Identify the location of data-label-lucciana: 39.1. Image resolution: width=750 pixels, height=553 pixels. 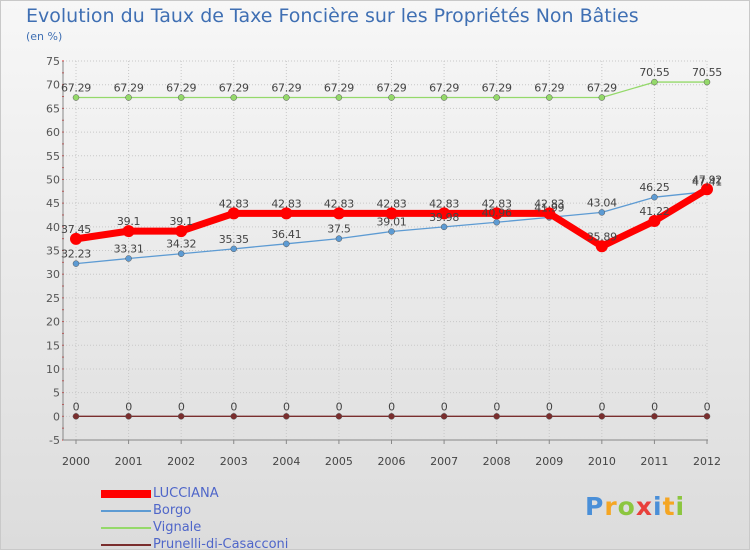
(128, 221).